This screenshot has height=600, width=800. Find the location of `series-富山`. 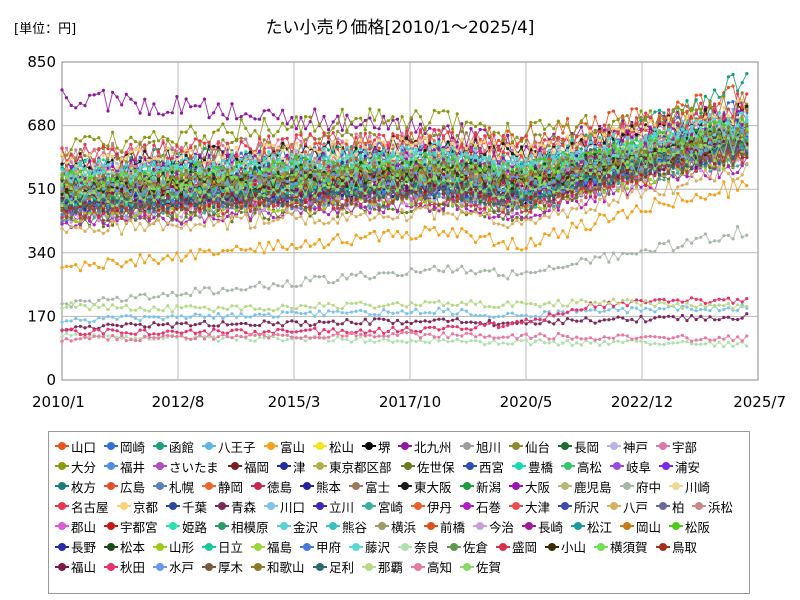

series-富山 is located at coordinates (404, 225).